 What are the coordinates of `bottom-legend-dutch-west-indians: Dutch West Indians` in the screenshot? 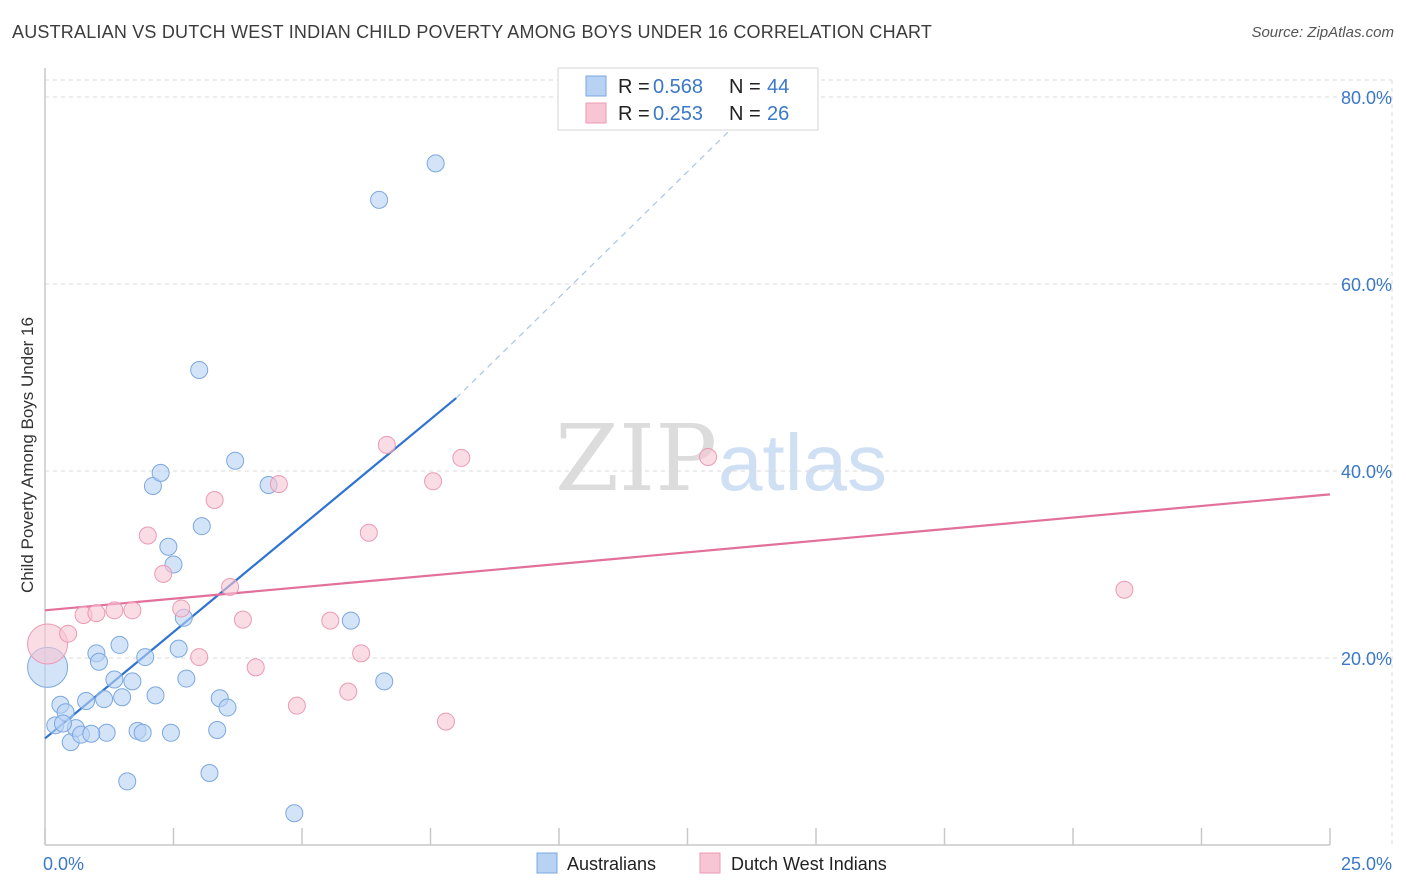 It's located at (809, 864).